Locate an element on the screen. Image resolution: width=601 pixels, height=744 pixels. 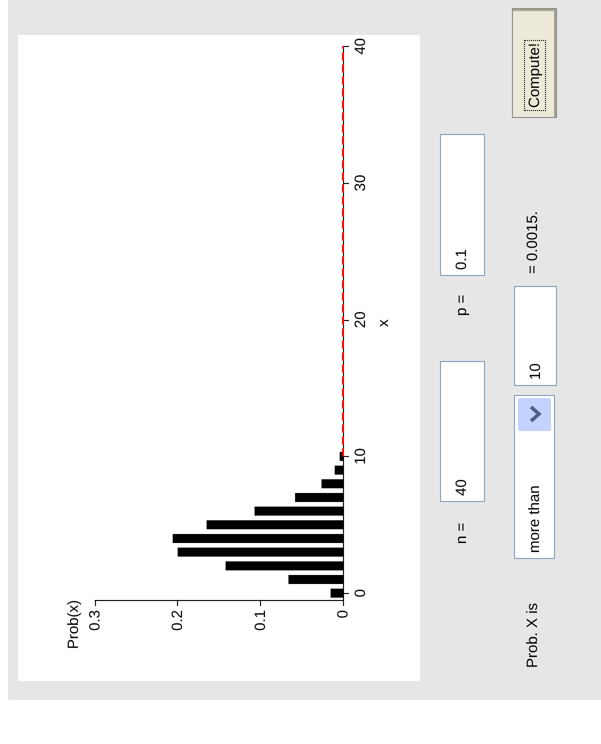
y-tick-label: 0 is located at coordinates (360, 593).